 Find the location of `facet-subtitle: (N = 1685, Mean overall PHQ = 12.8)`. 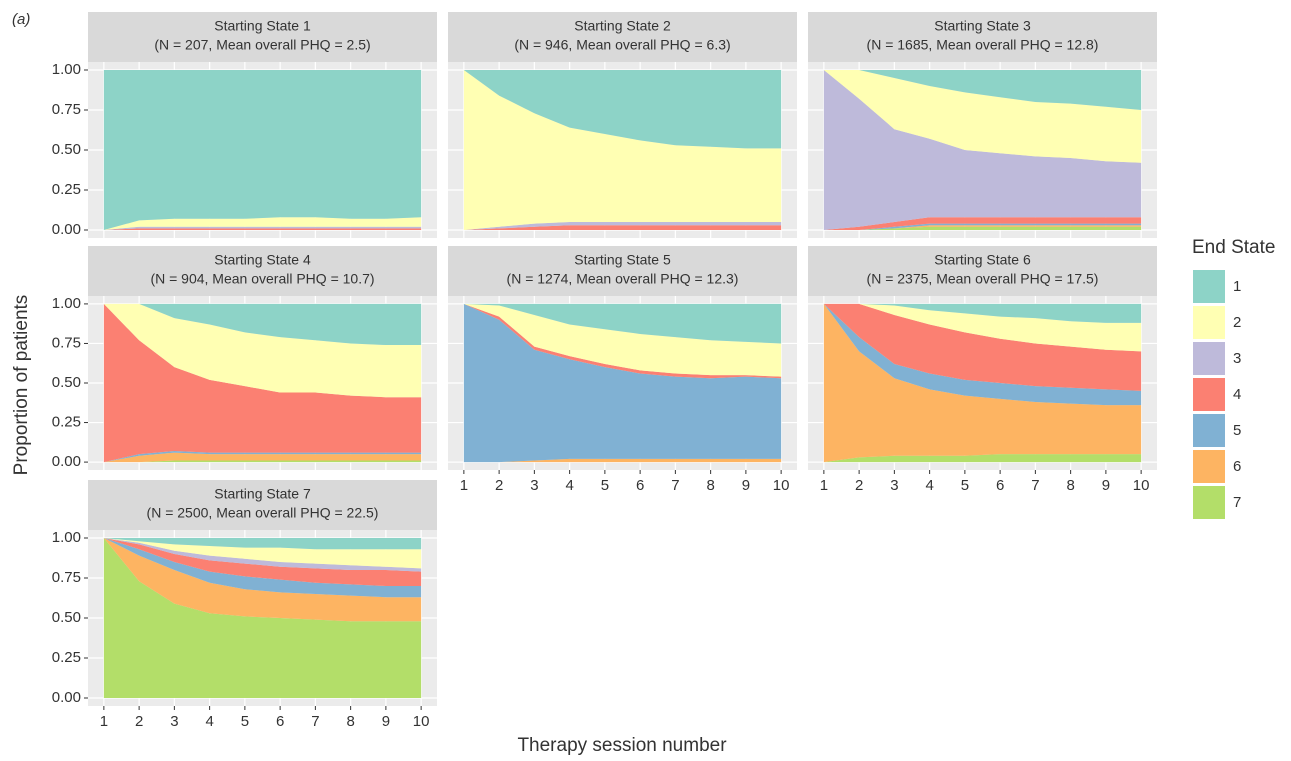

facet-subtitle: (N = 1685, Mean overall PHQ = 12.8) is located at coordinates (983, 45).